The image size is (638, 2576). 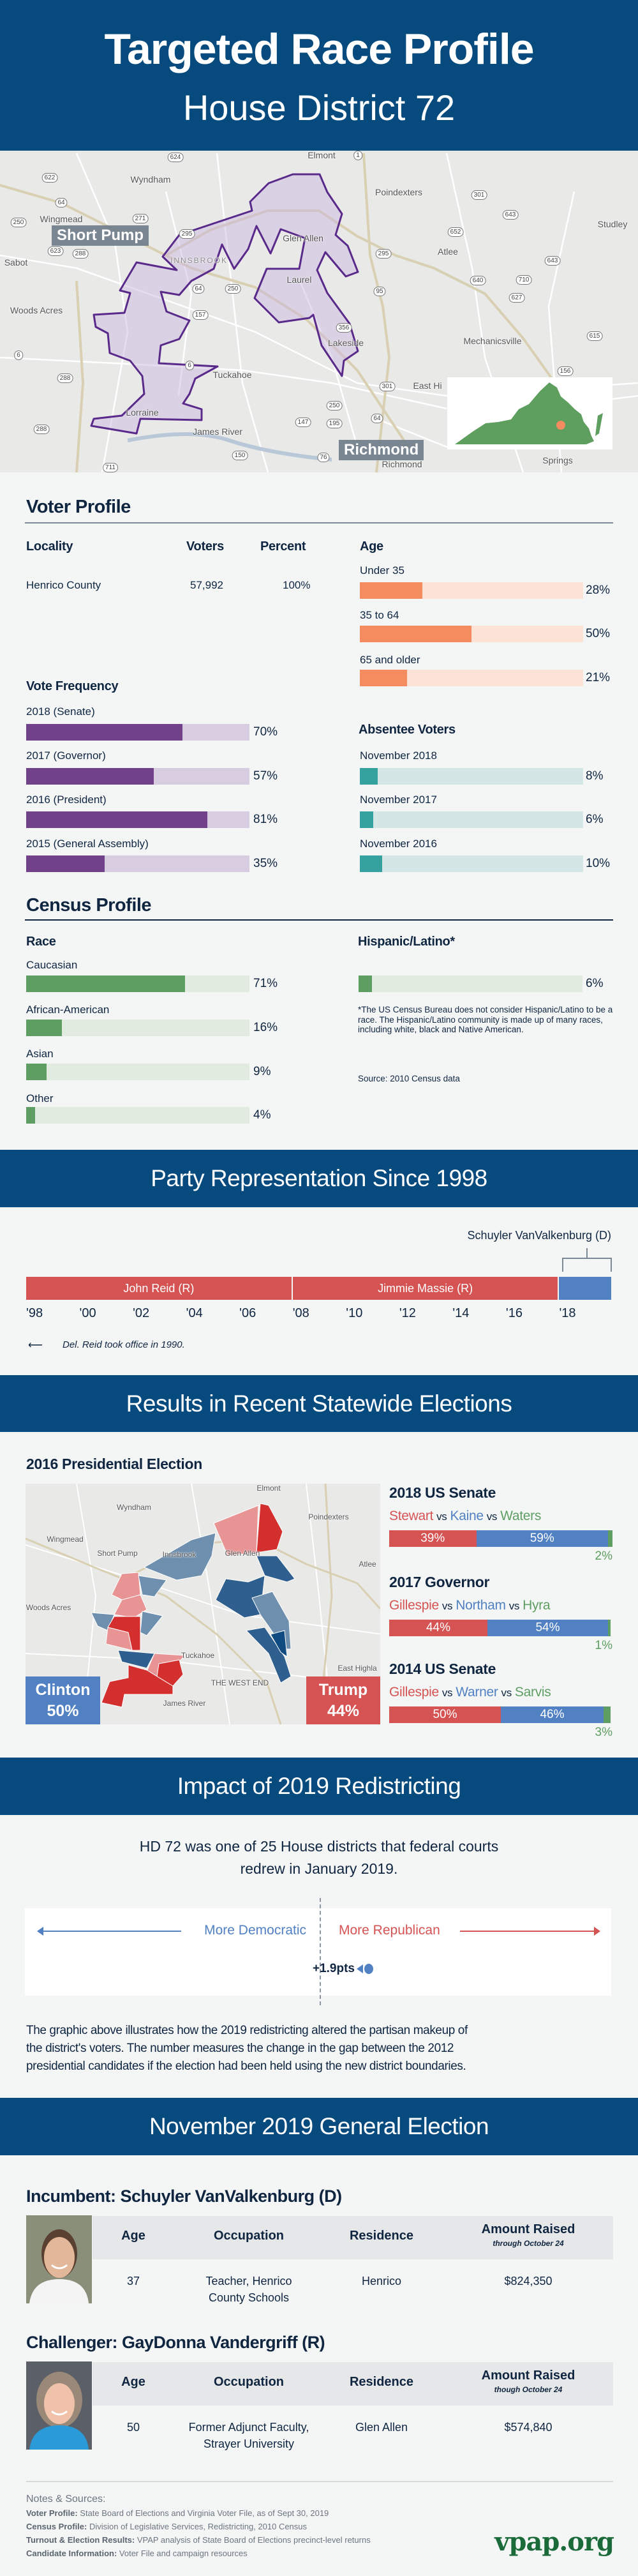 What do you see at coordinates (189, 365) in the screenshot?
I see `route-shield-icon: 6` at bounding box center [189, 365].